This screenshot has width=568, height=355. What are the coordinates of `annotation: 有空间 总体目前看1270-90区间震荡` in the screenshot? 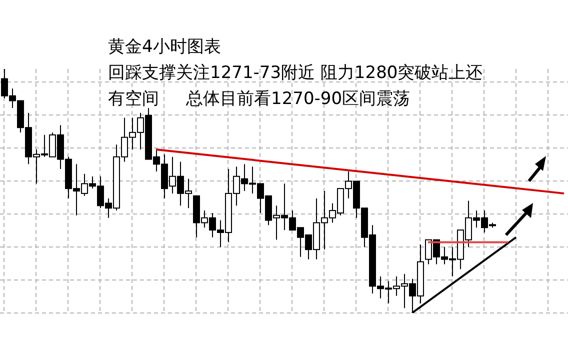 It's located at (260, 99).